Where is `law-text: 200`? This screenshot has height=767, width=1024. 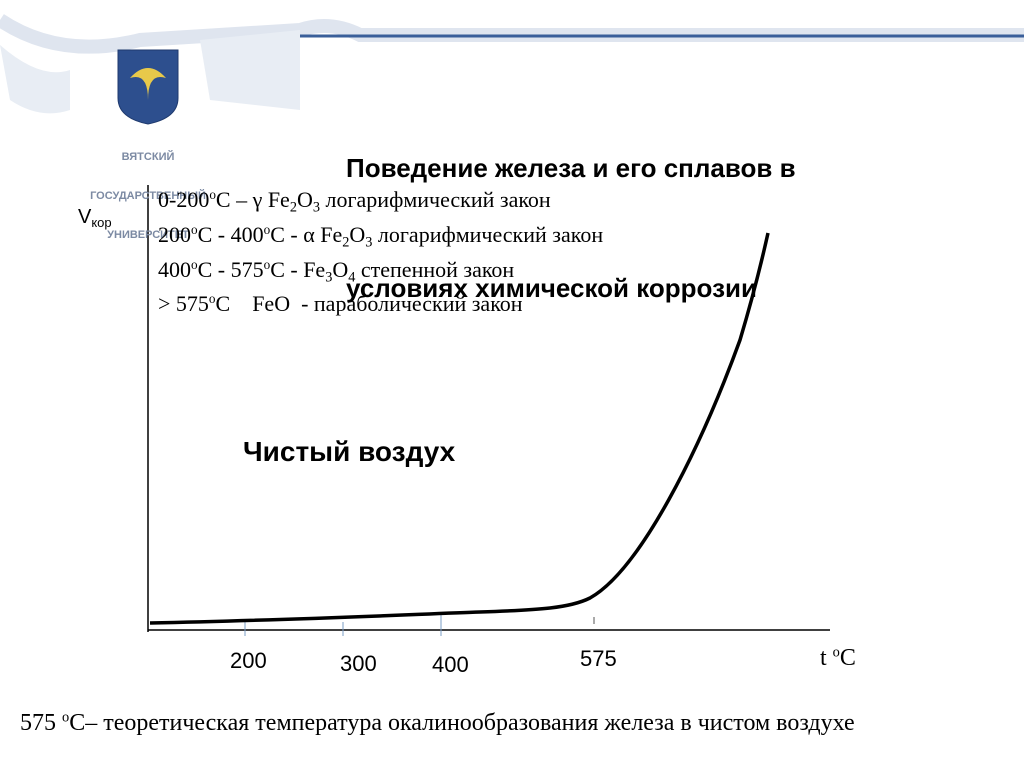 law-text: 200 is located at coordinates (174, 234).